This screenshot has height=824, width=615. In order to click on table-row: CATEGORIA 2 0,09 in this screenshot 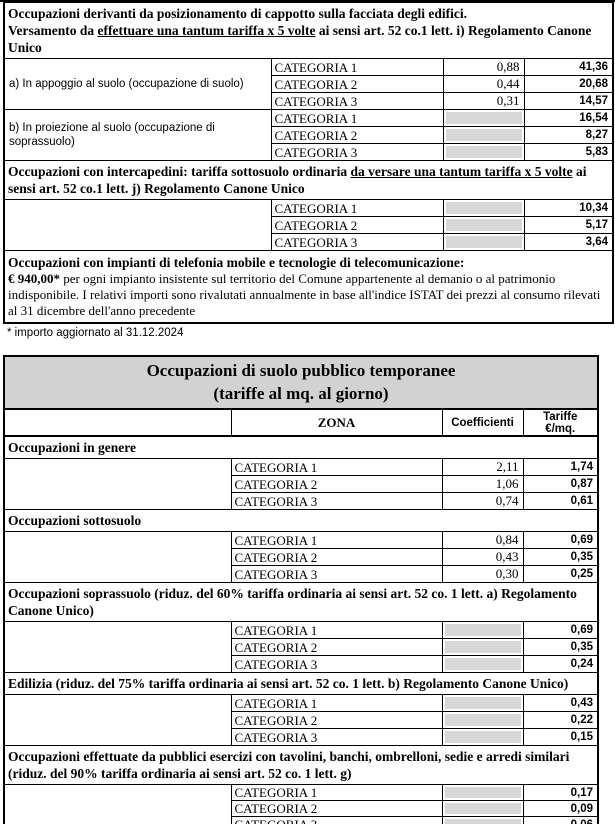, I will do `click(301, 808)`.